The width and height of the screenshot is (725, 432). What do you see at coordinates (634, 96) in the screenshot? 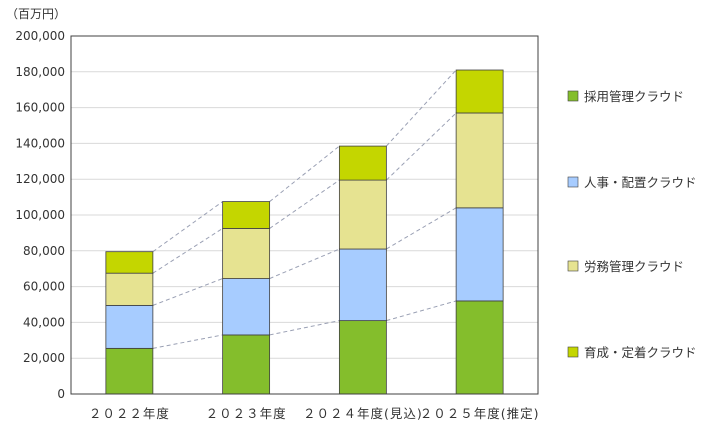
I see `legend-label: 採用管理クラウド` at bounding box center [634, 96].